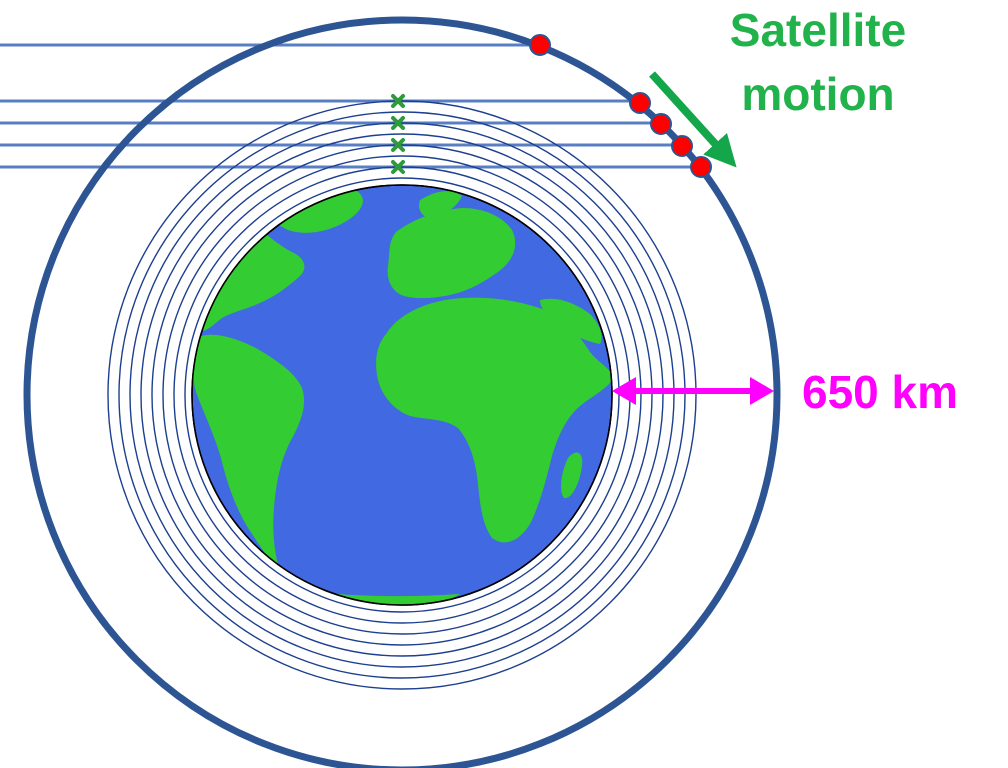  I want to click on africa-shape, so click(494, 420).